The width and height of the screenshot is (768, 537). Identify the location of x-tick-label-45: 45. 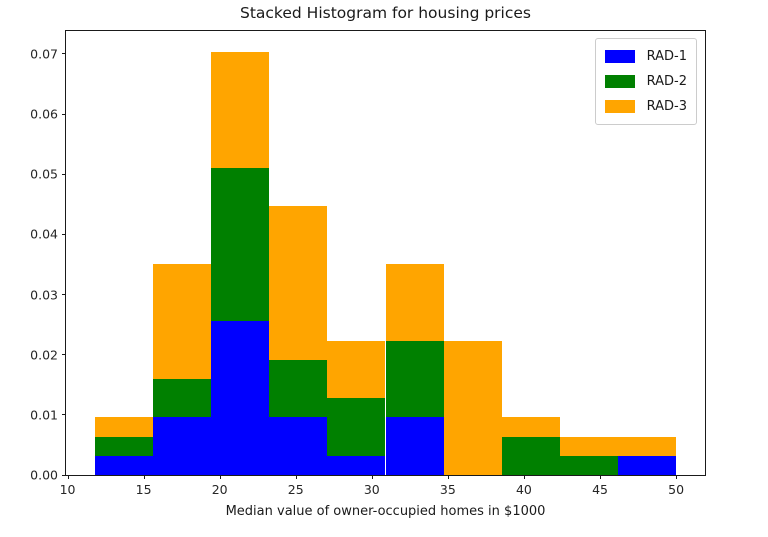
(600, 489).